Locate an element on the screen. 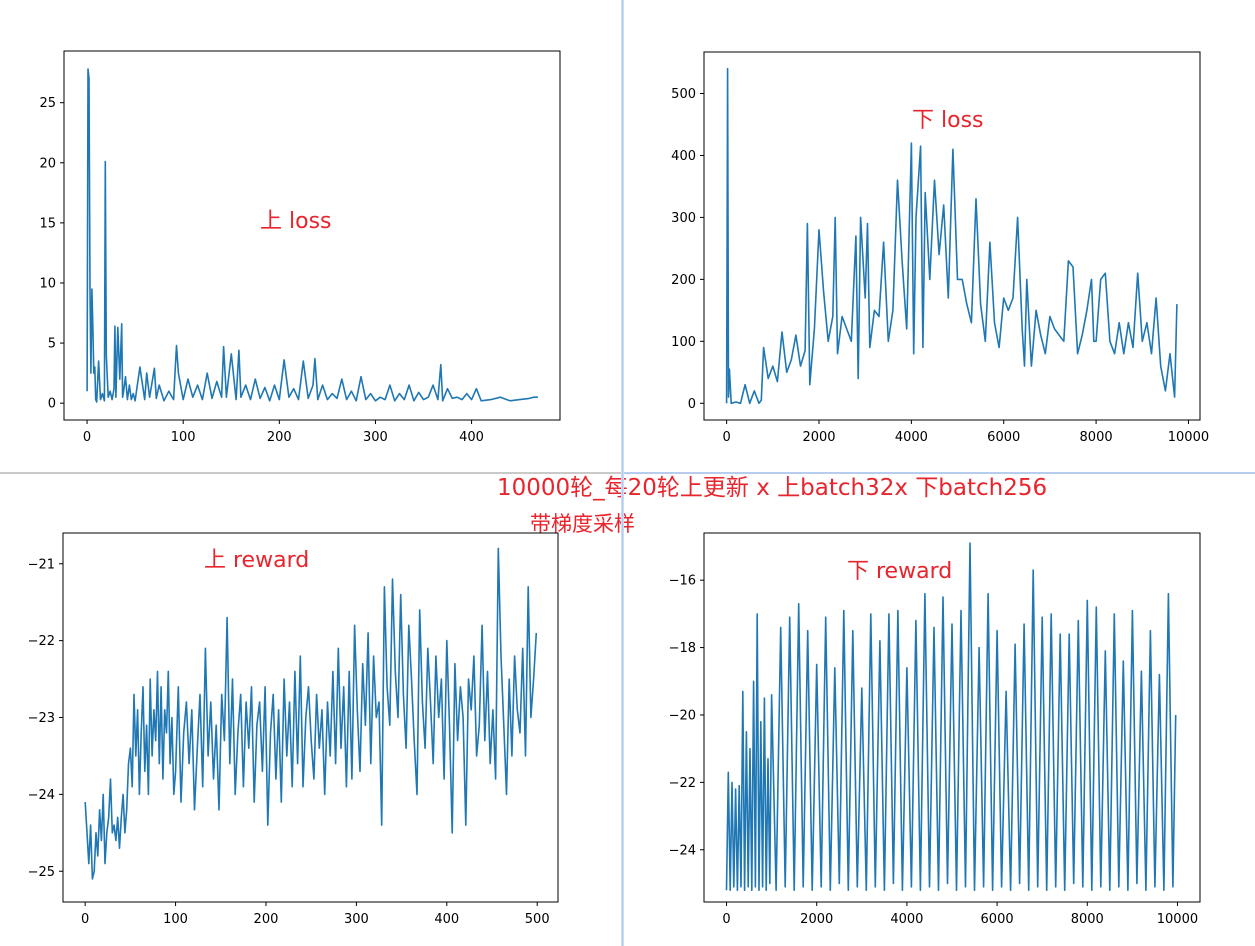  upper-reward-xtick-label: 100 is located at coordinates (175, 919).